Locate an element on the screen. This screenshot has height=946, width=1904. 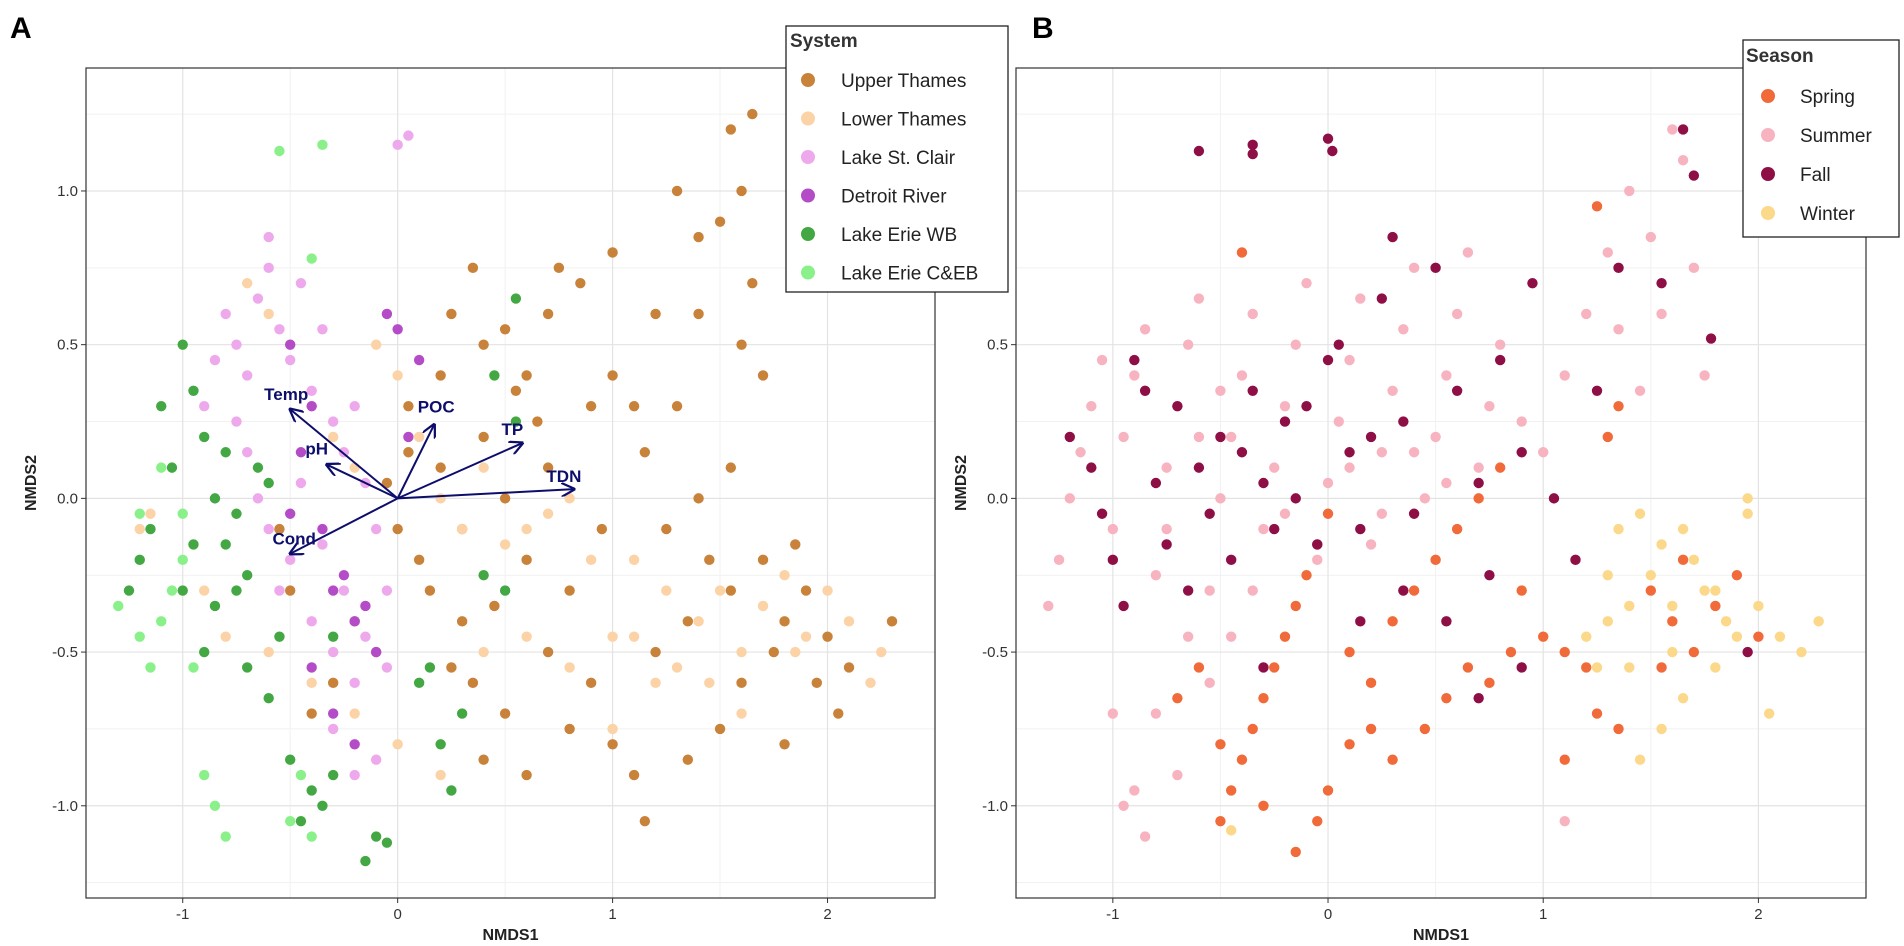
series-lake-st-clair is located at coordinates (306, 455).